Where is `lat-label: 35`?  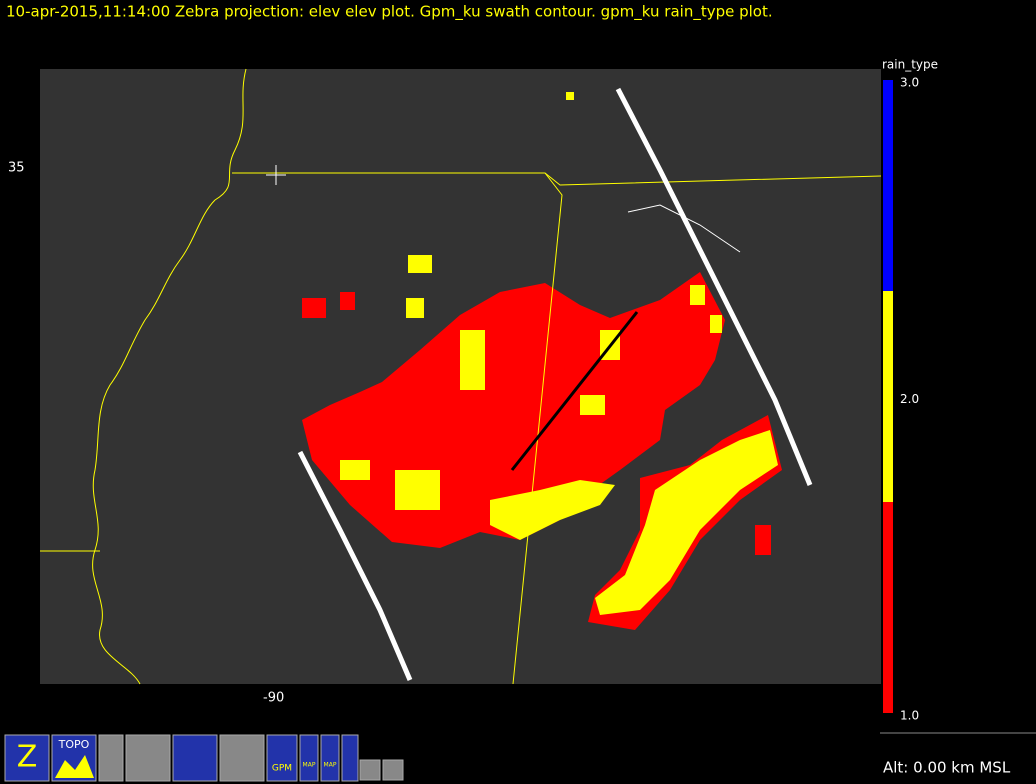
lat-label: 35 is located at coordinates (16, 168).